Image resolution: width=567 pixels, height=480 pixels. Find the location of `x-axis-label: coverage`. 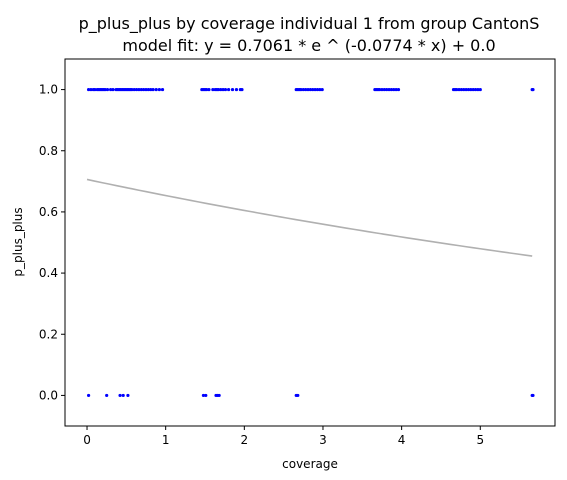

x-axis-label: coverage is located at coordinates (310, 464).